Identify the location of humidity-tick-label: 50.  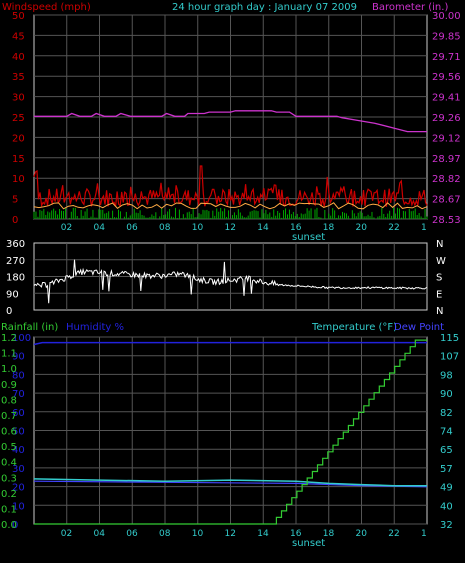
(18, 432).